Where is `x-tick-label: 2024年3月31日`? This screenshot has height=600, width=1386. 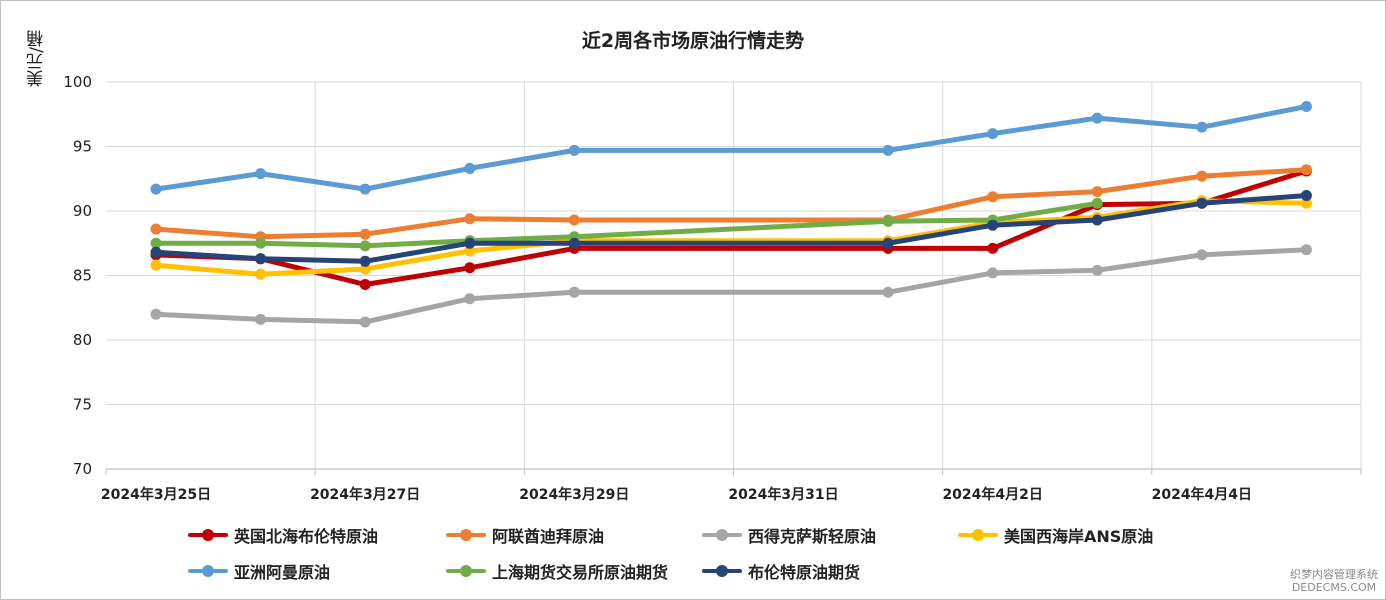
x-tick-label: 2024年3月31日 is located at coordinates (783, 494).